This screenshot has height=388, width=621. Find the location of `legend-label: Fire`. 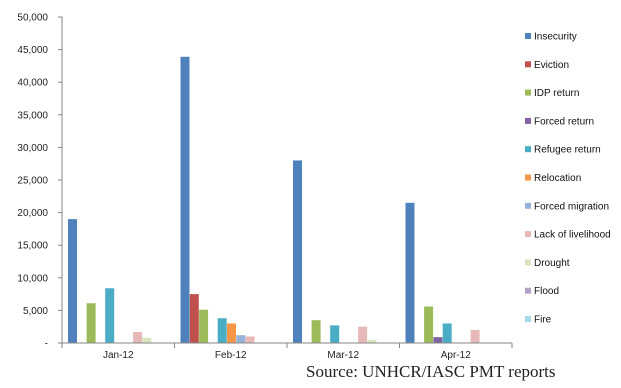

legend-label: Fire is located at coordinates (543, 320).